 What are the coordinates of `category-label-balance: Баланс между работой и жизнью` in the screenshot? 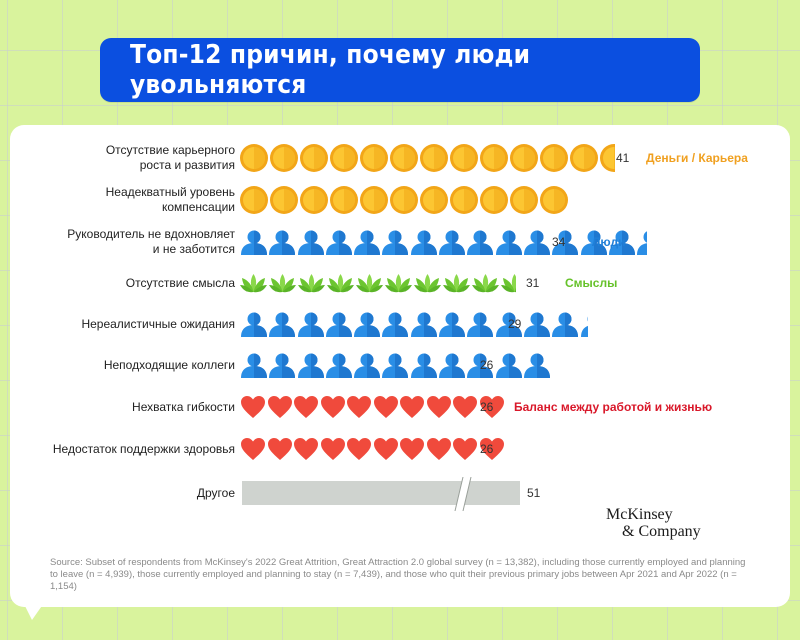 It's located at (613, 407).